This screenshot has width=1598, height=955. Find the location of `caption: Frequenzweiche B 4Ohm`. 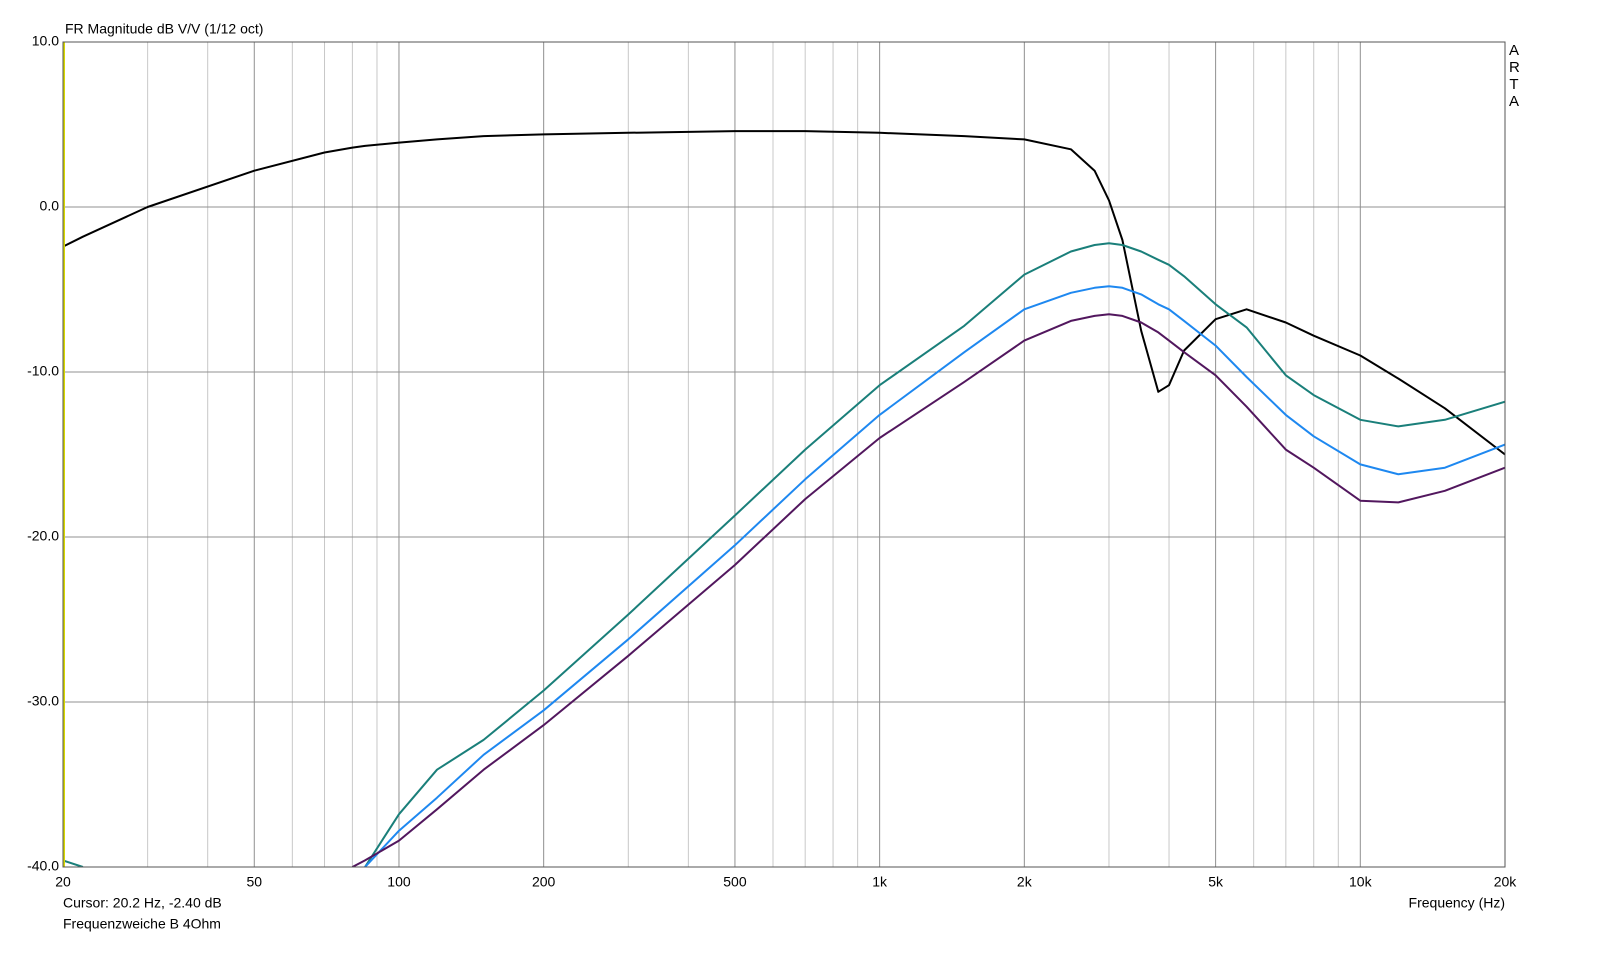

caption: Frequenzweiche B 4Ohm is located at coordinates (142, 924).